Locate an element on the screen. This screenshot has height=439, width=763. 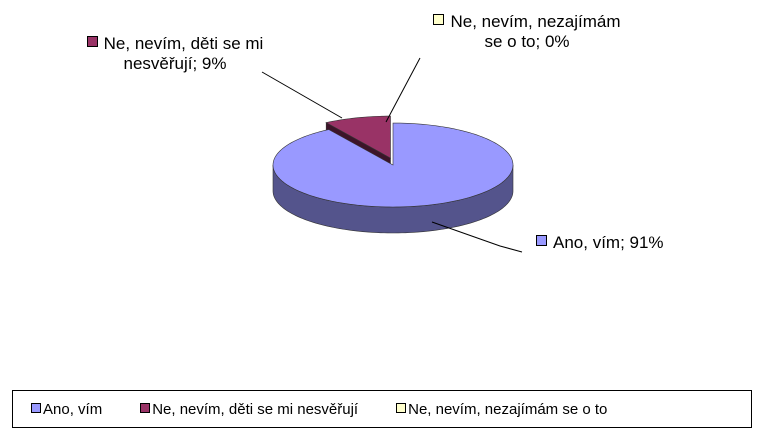
data-label-text: Ne, nevím, nezajímám se o to; 0% is located at coordinates (535, 31).